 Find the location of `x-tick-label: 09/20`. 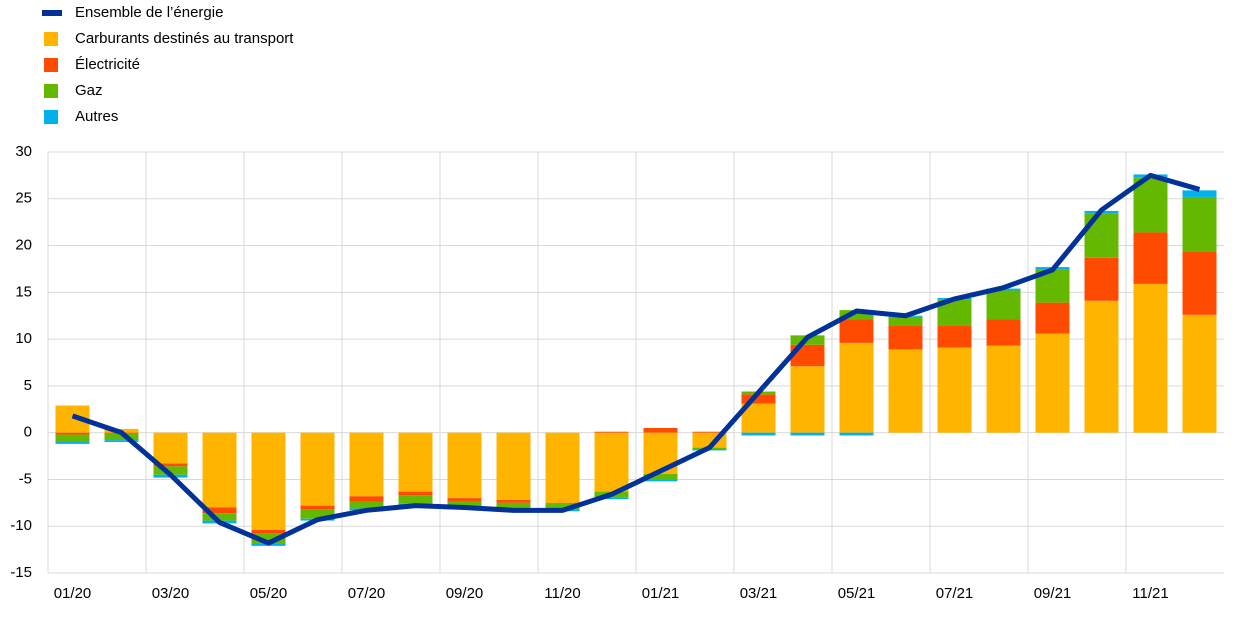

x-tick-label: 09/20 is located at coordinates (465, 593).